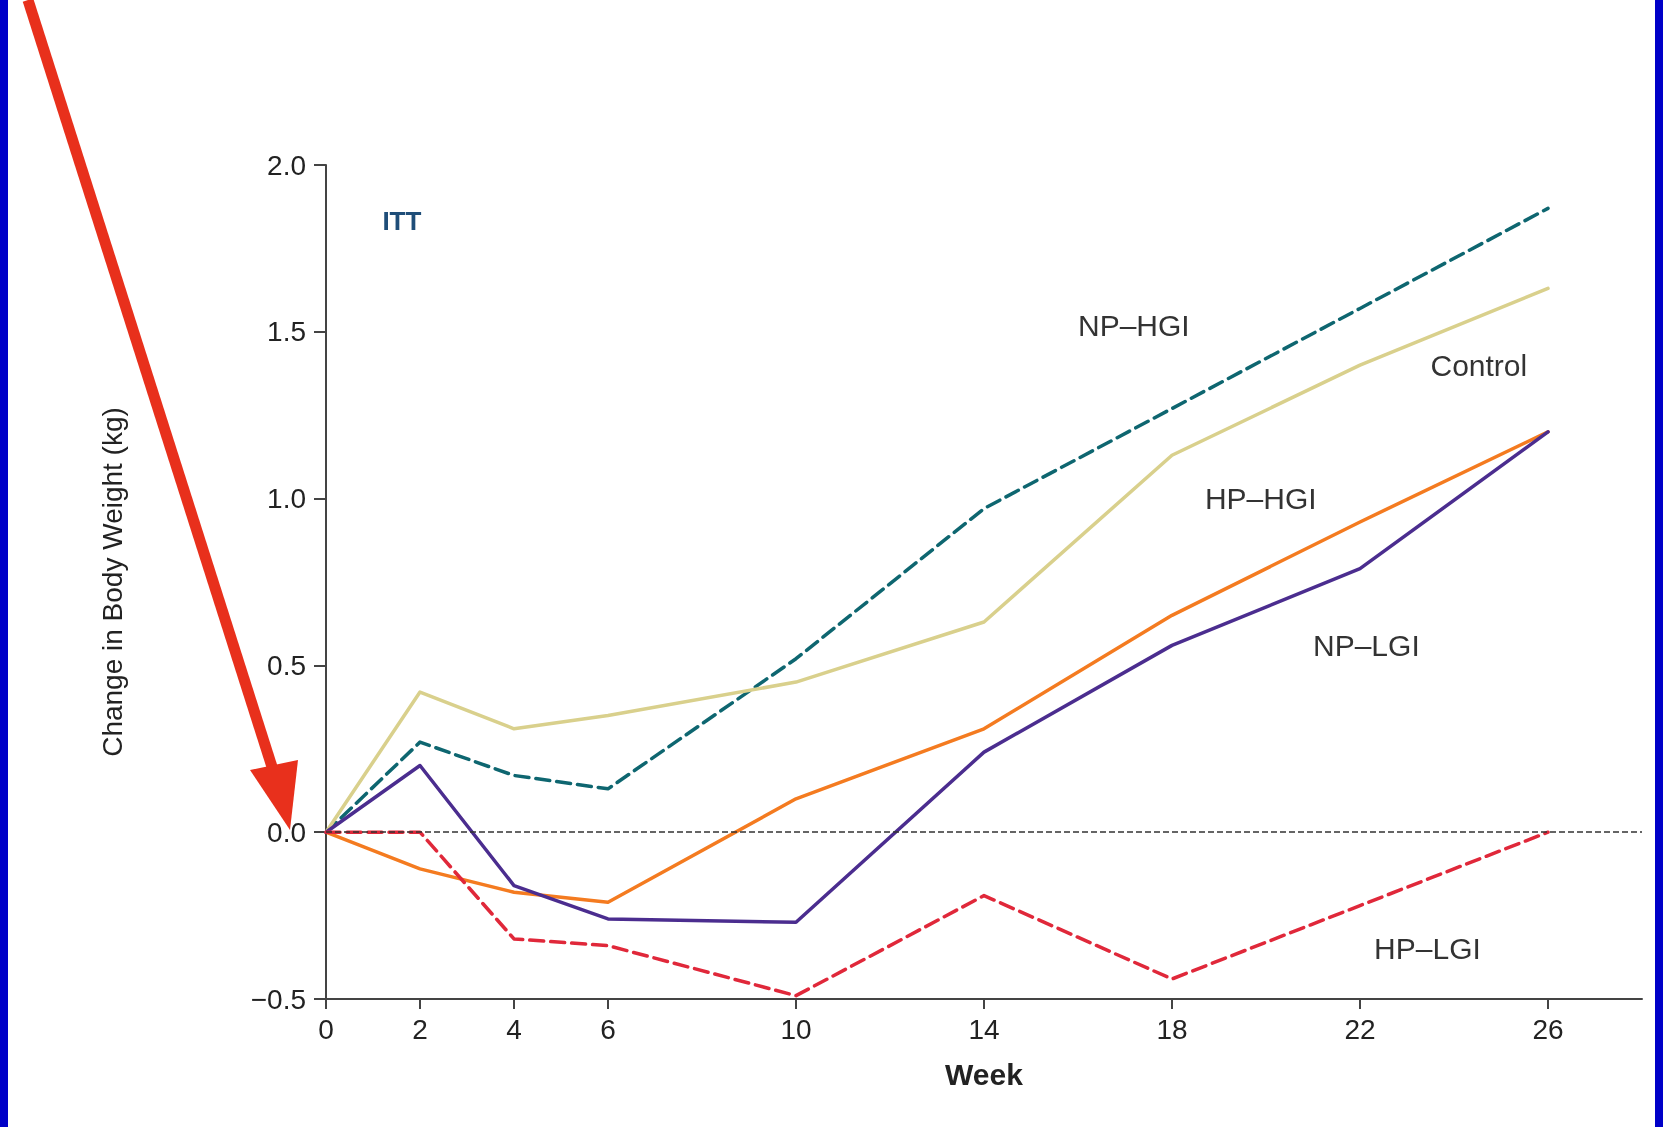 The height and width of the screenshot is (1127, 1663). What do you see at coordinates (286, 832) in the screenshot?
I see `y-tick-label: 0.0` at bounding box center [286, 832].